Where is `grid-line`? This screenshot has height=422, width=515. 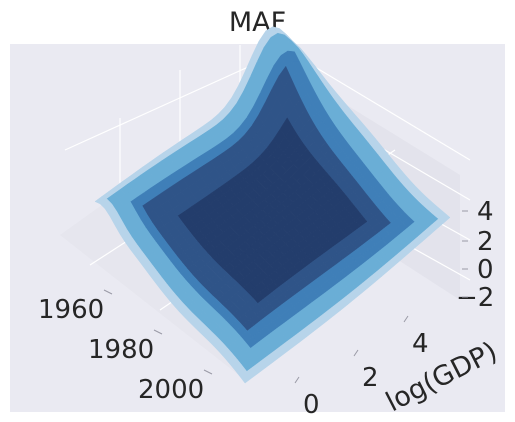
grid-line is located at coordinates (385, 109).